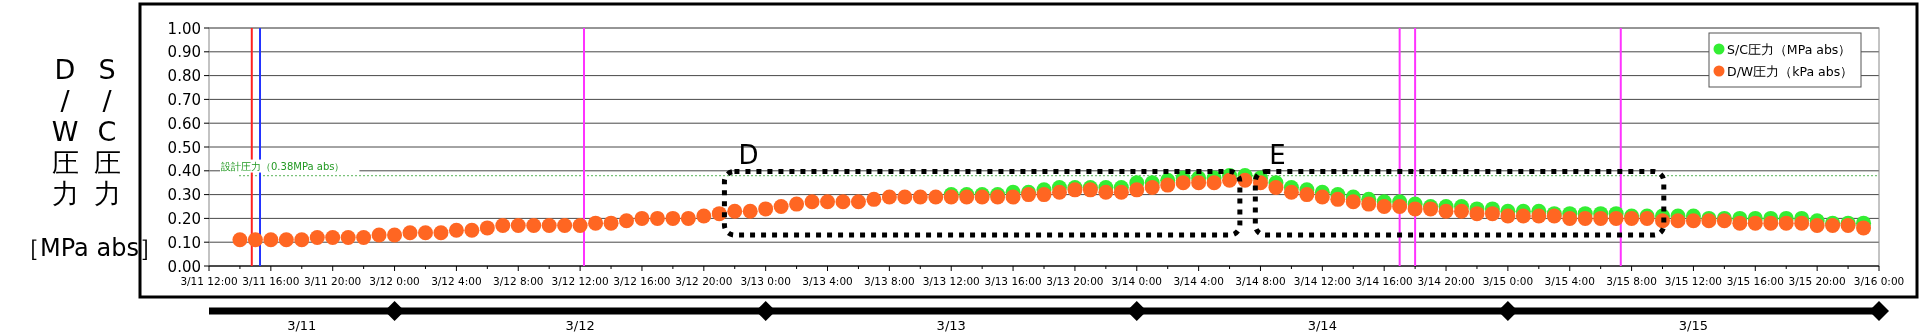 The image size is (1928, 334). Describe the element at coordinates (1508, 281) in the screenshot. I see `x-tick-label: 3/15 0:00` at that location.